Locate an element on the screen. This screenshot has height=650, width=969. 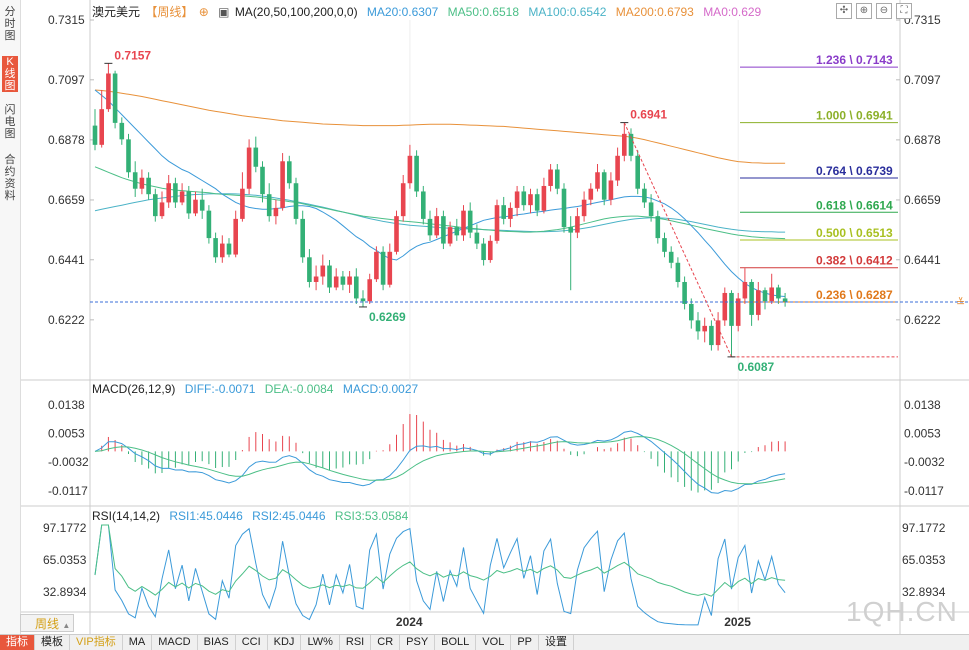
ma200-line is located at coordinates (440, 126).